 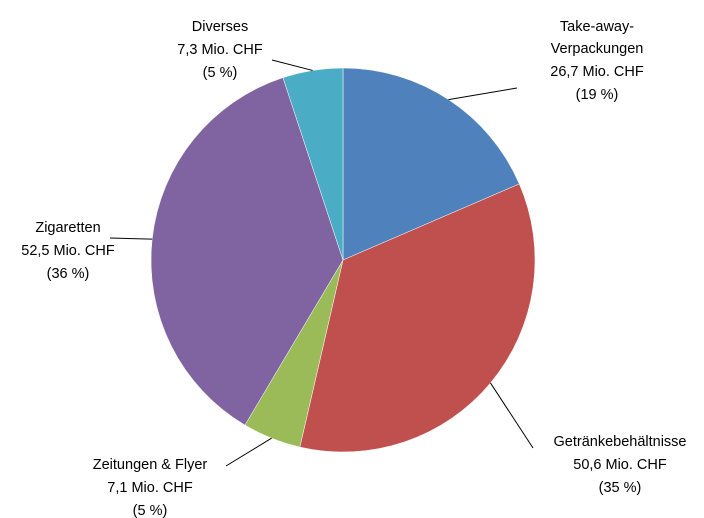 What do you see at coordinates (68, 251) in the screenshot?
I see `value-label: 52,5 Mio. CHF` at bounding box center [68, 251].